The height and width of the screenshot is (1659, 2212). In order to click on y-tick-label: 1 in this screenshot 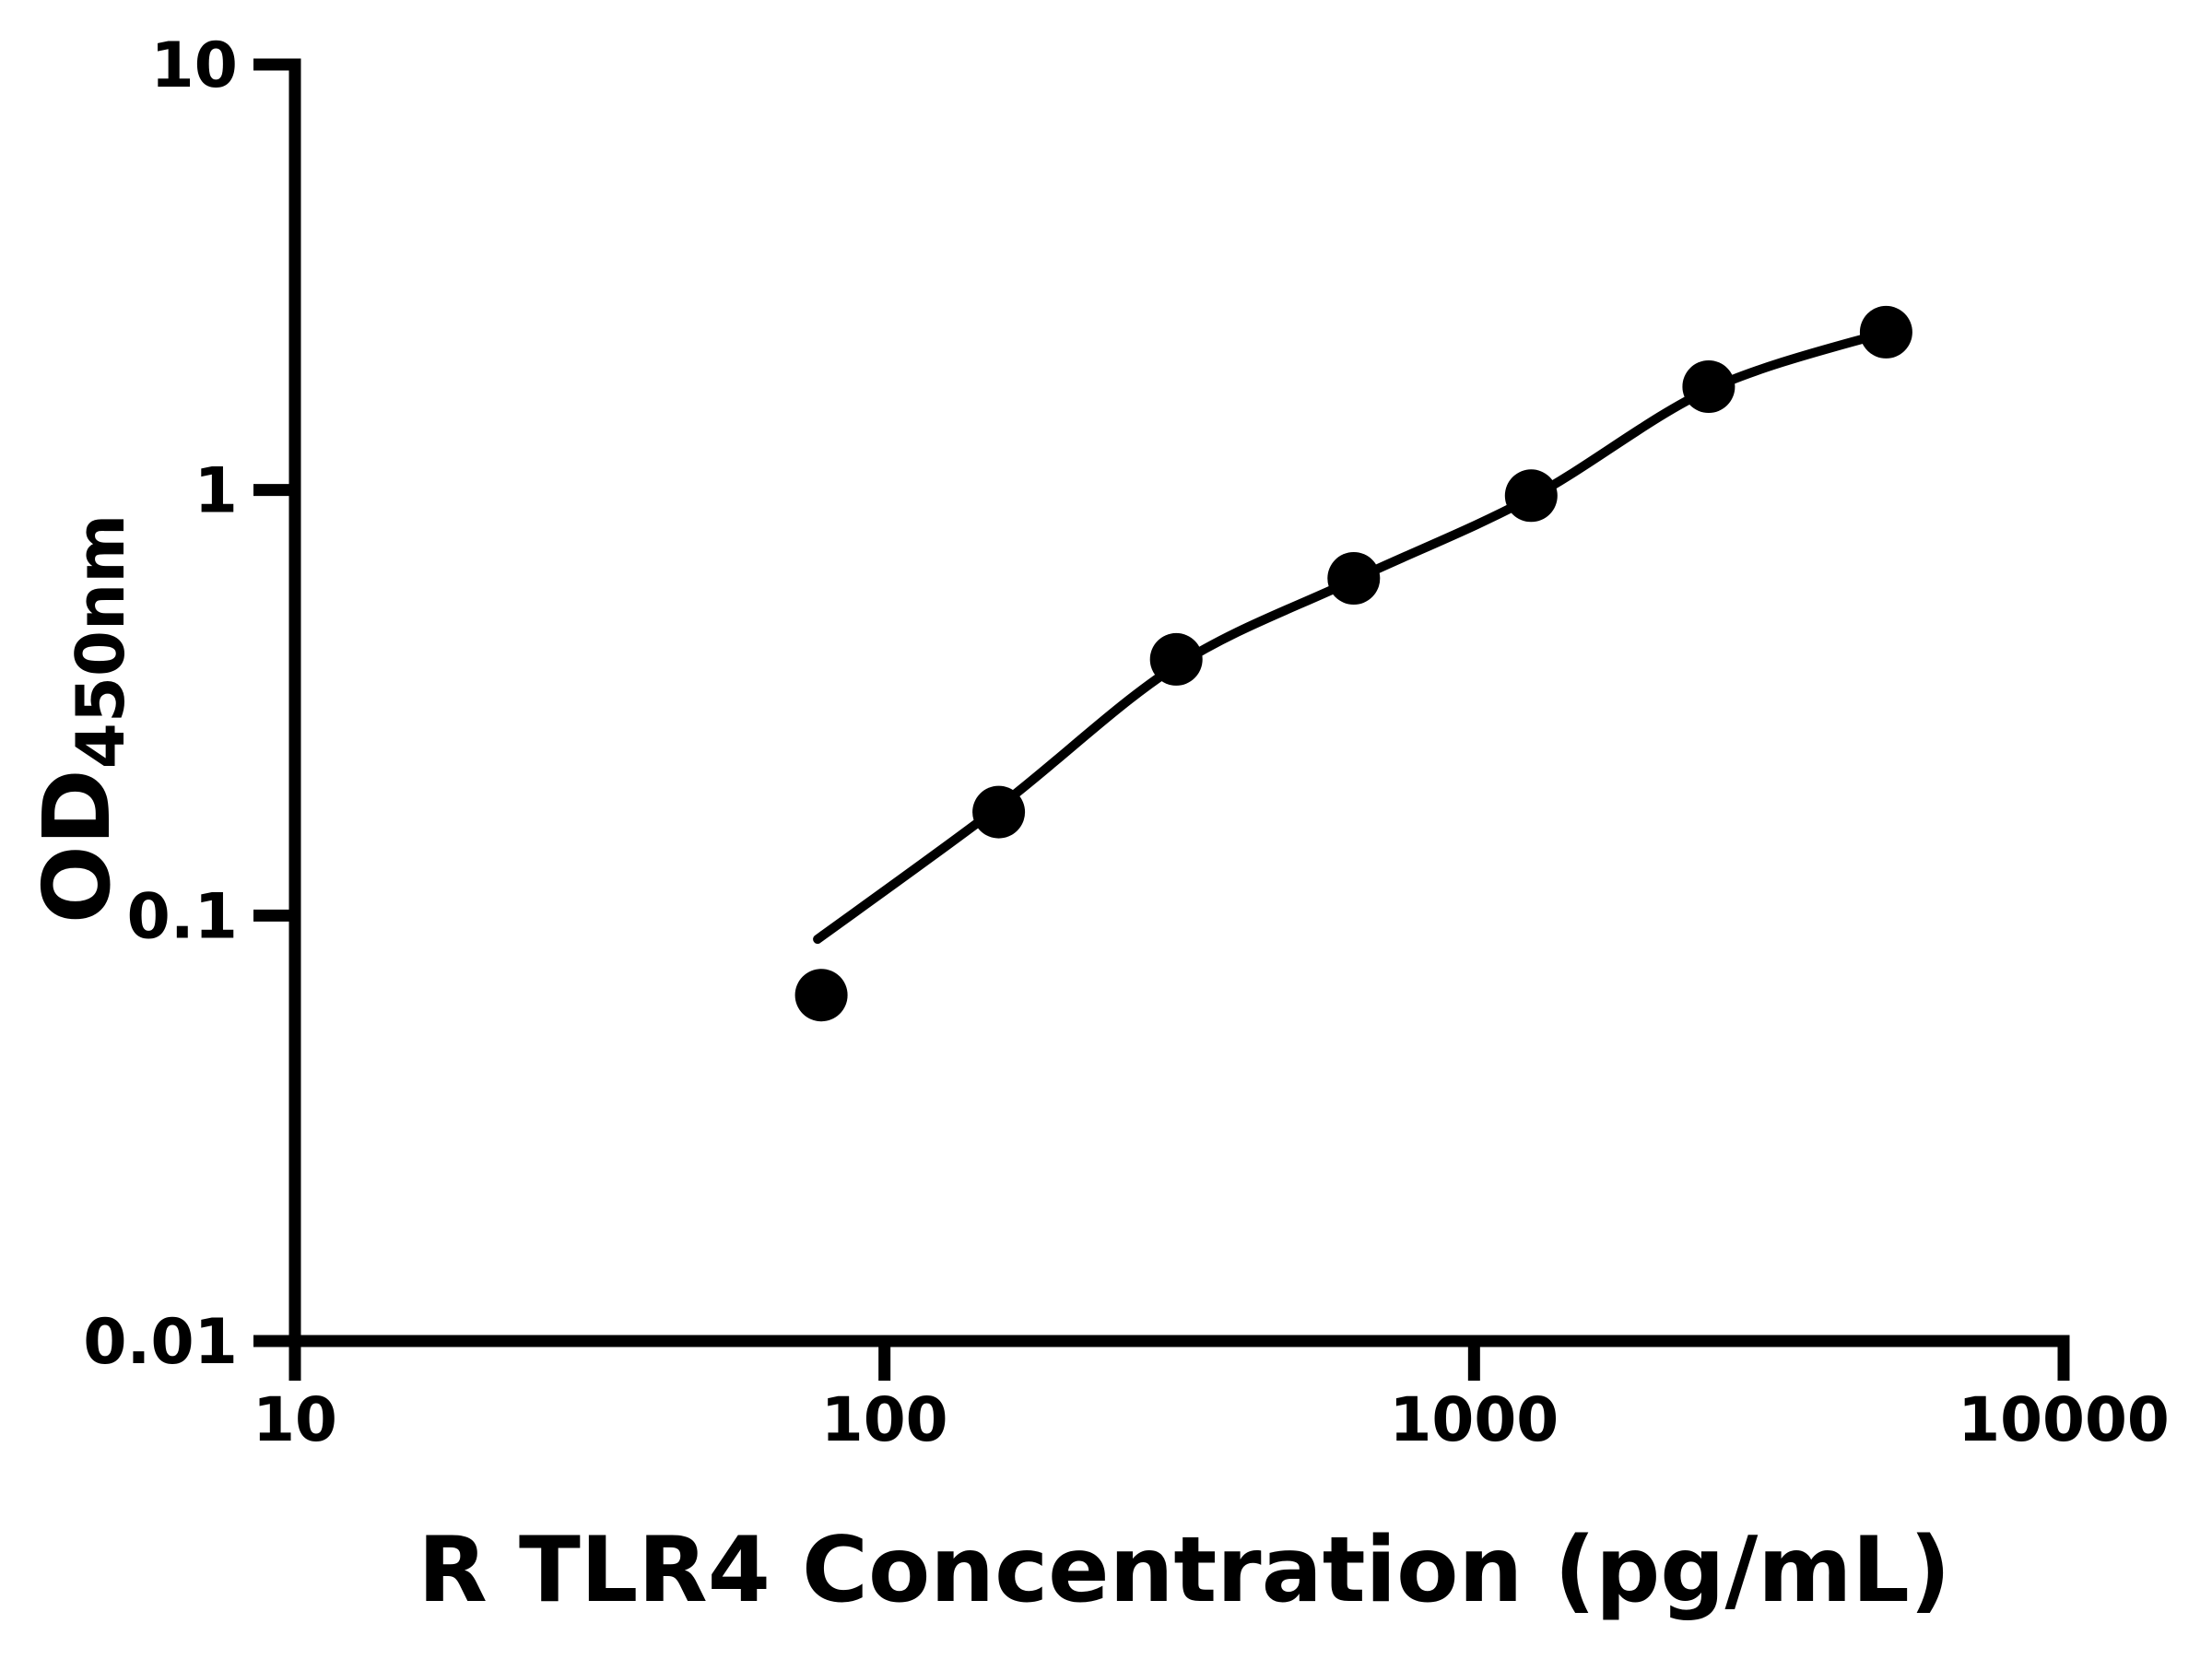, I will do `click(216, 491)`.